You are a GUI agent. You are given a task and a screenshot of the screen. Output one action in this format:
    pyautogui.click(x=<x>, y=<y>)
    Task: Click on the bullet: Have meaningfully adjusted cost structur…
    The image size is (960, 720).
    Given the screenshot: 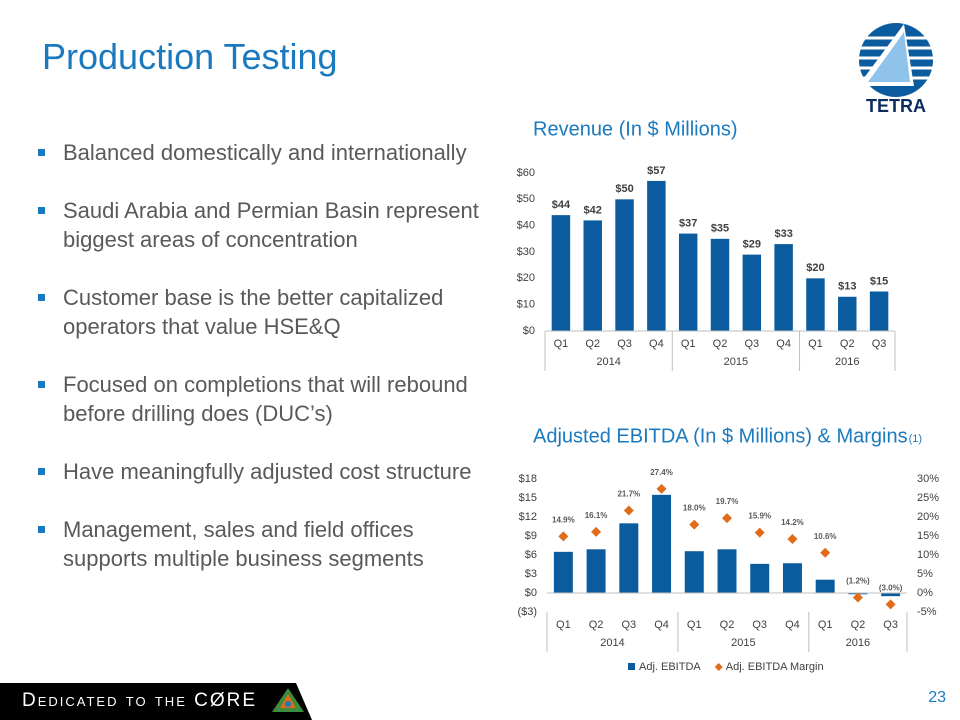 What is the action you would take?
    pyautogui.click(x=263, y=471)
    